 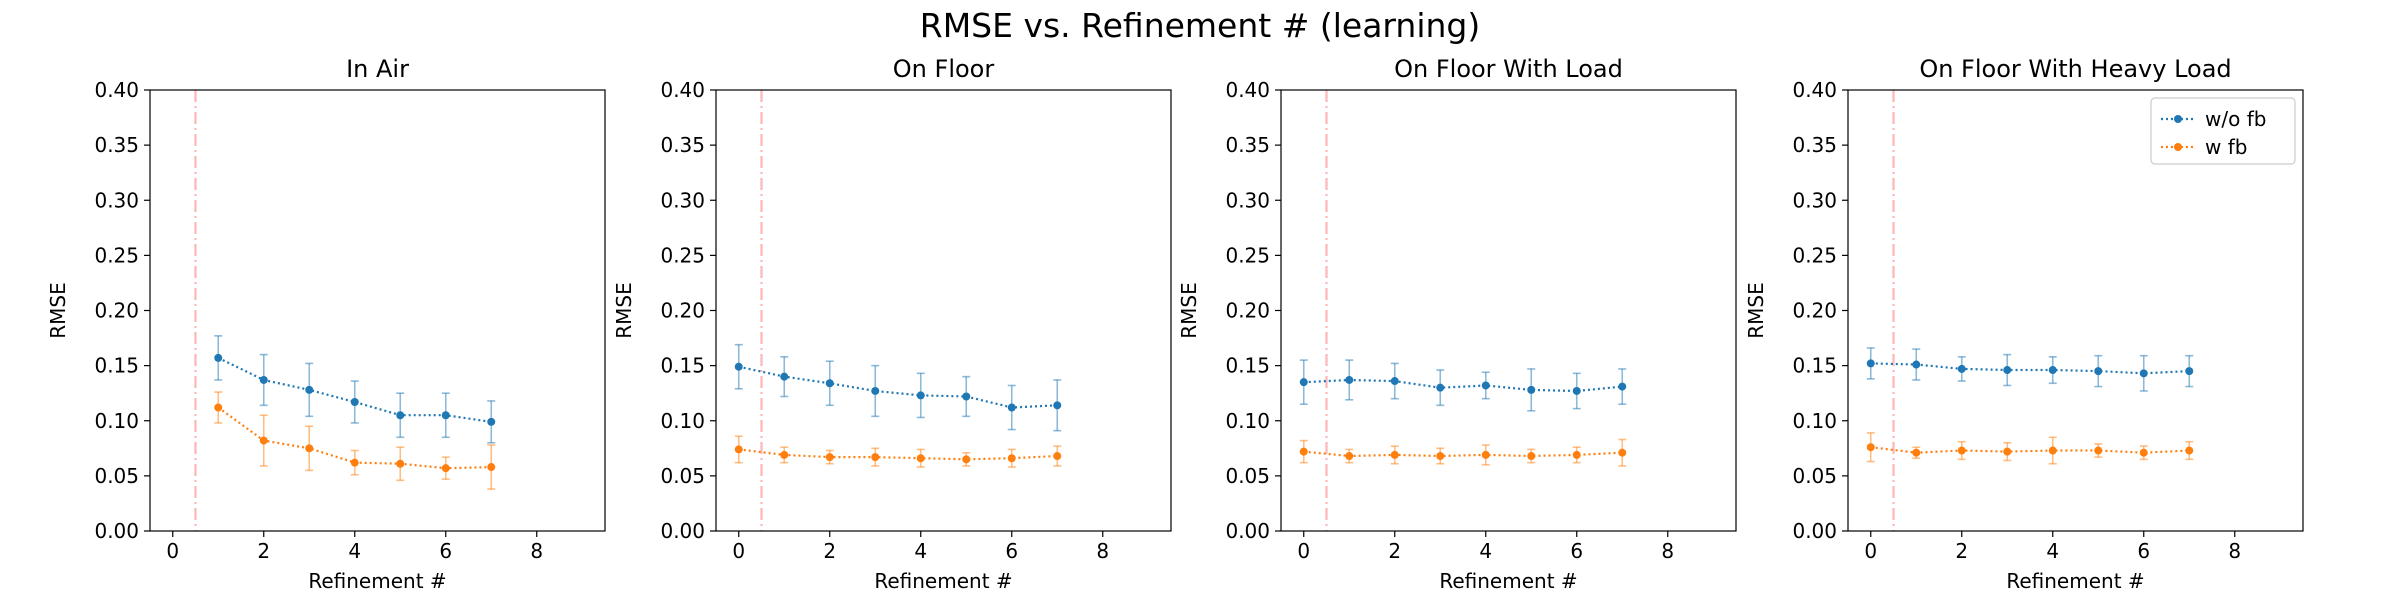 What do you see at coordinates (2223, 131) in the screenshot?
I see `legend: w/o fb w fb` at bounding box center [2223, 131].